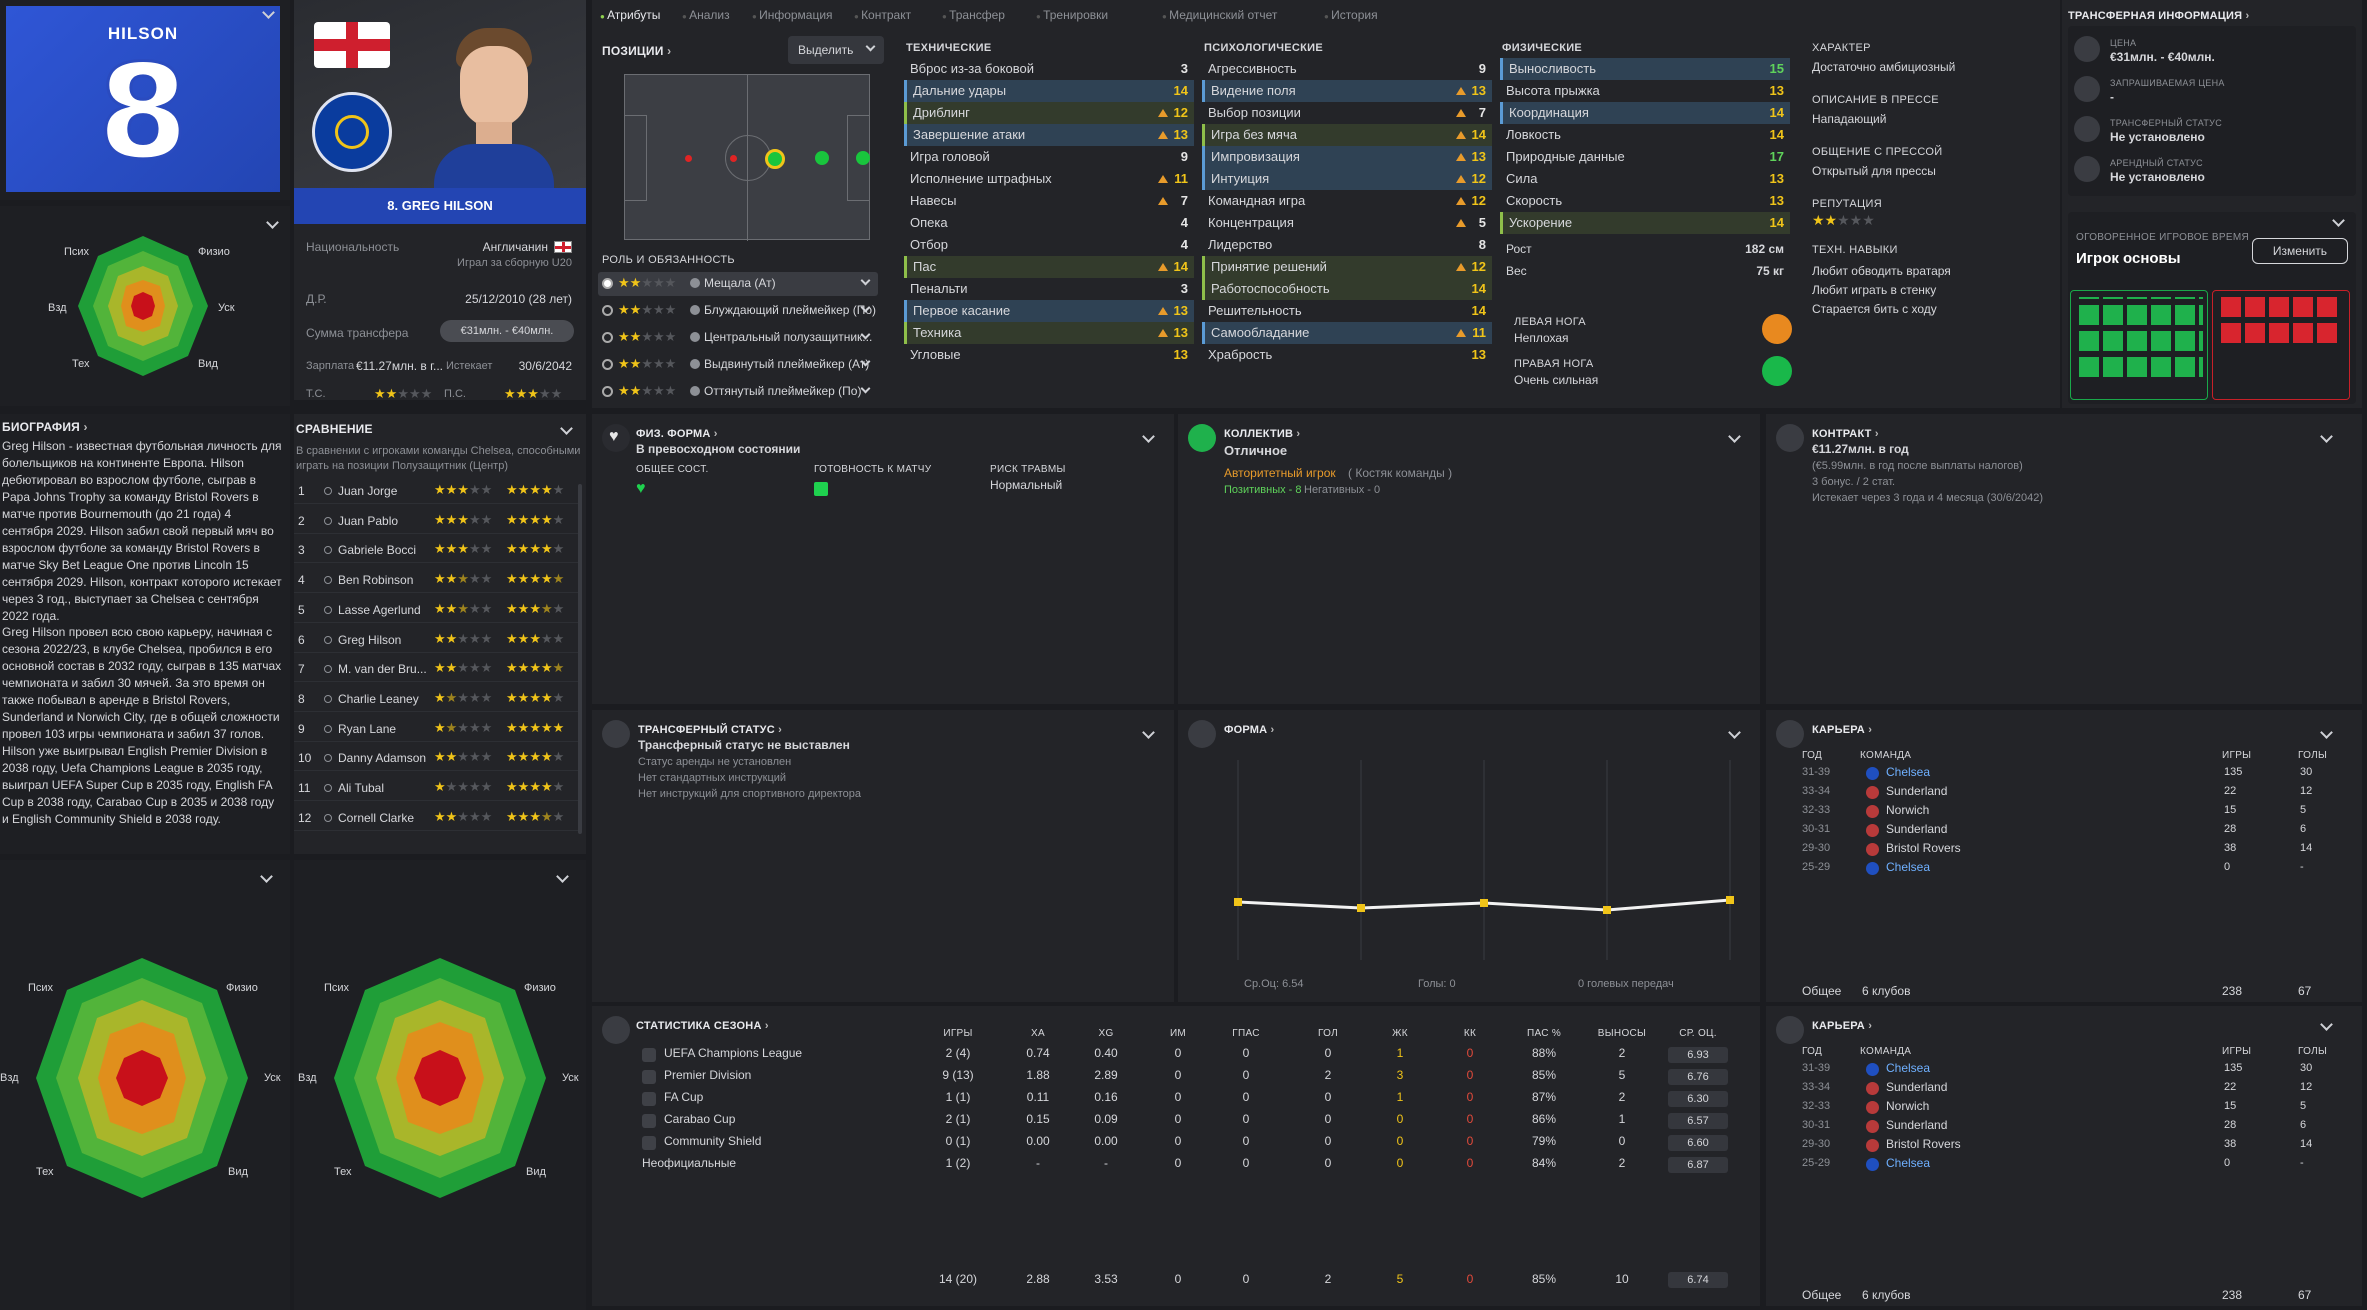 The width and height of the screenshot is (2367, 1310). I want to click on attribute-row: Исполнение штрафных 11, so click(1049, 179).